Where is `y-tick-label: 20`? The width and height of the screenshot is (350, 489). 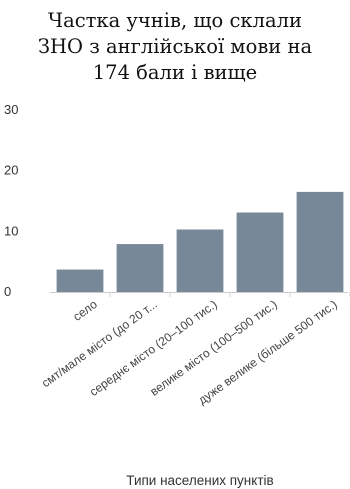
y-tick-label: 20 is located at coordinates (11, 170).